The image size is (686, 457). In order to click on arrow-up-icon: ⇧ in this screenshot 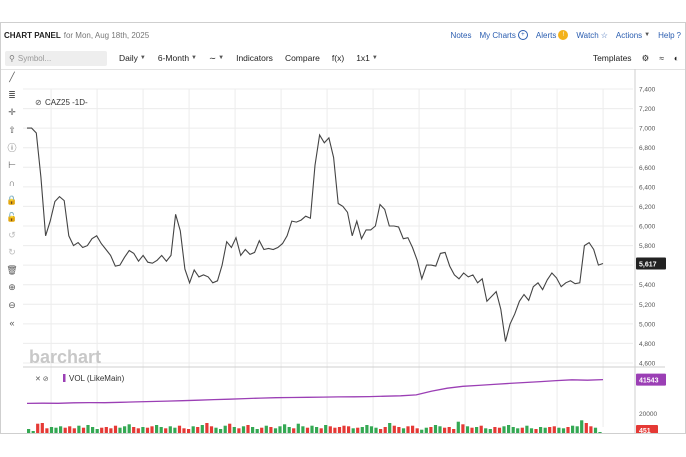, I will do `click(12, 129)`.